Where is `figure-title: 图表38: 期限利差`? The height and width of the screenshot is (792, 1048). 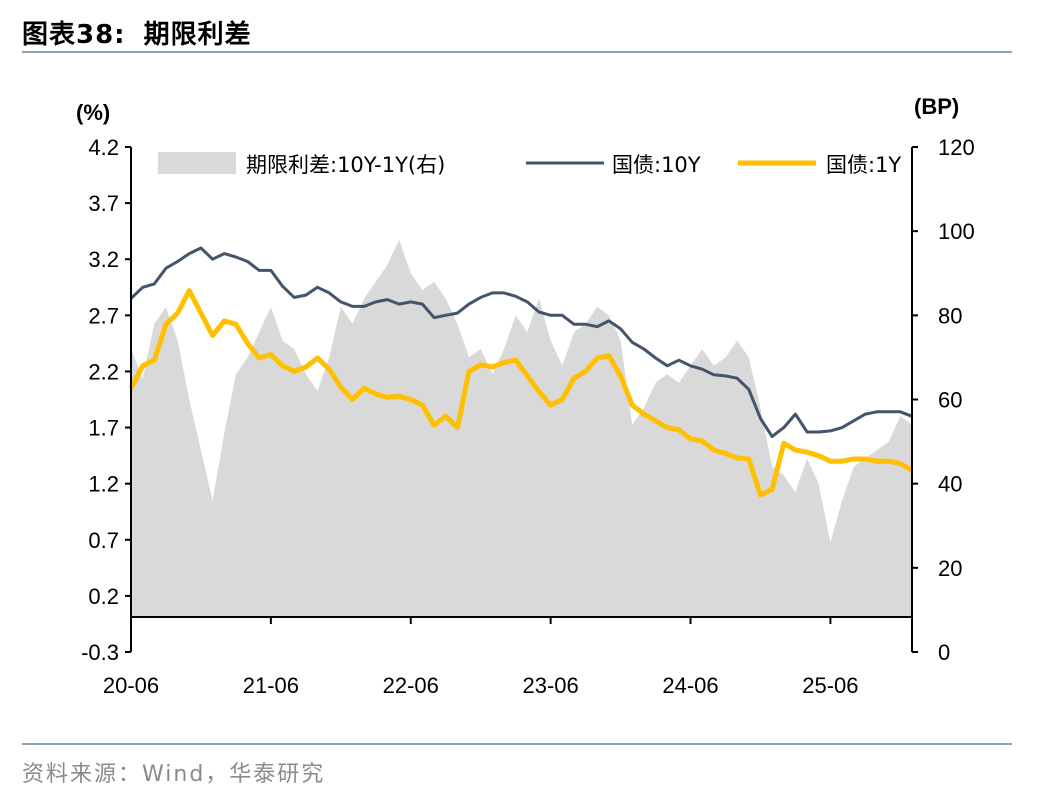
figure-title: 图表38: 期限利差 is located at coordinates (137, 32).